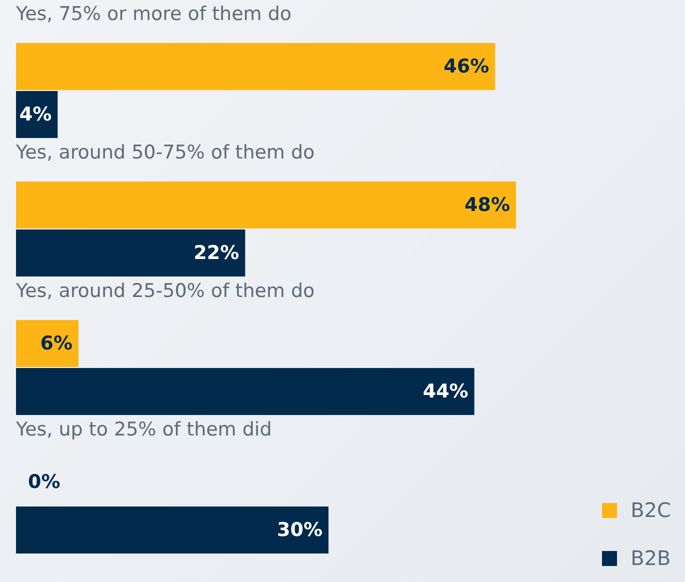 Image resolution: width=685 pixels, height=582 pixels. What do you see at coordinates (487, 205) in the screenshot?
I see `data-label: 48%` at bounding box center [487, 205].